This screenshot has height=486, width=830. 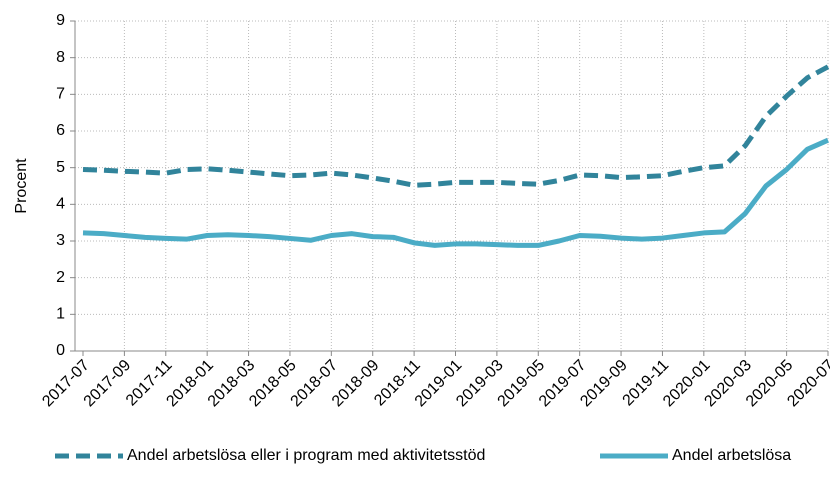 What do you see at coordinates (60, 167) in the screenshot?
I see `y-tick-label: 5` at bounding box center [60, 167].